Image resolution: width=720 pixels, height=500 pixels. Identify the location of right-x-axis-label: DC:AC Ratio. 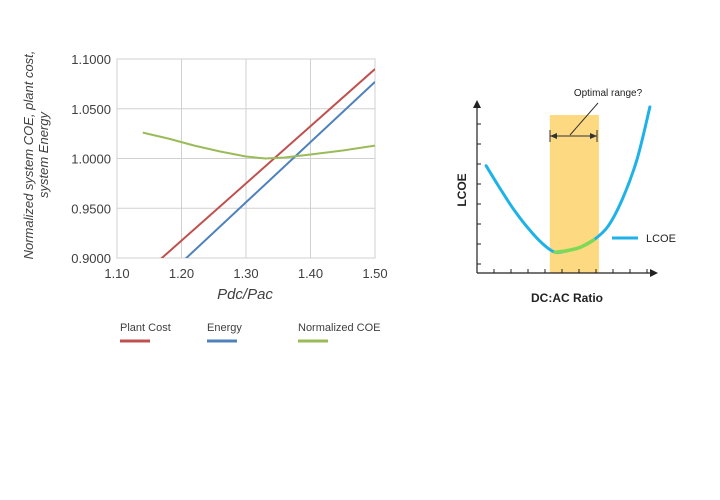
(567, 298).